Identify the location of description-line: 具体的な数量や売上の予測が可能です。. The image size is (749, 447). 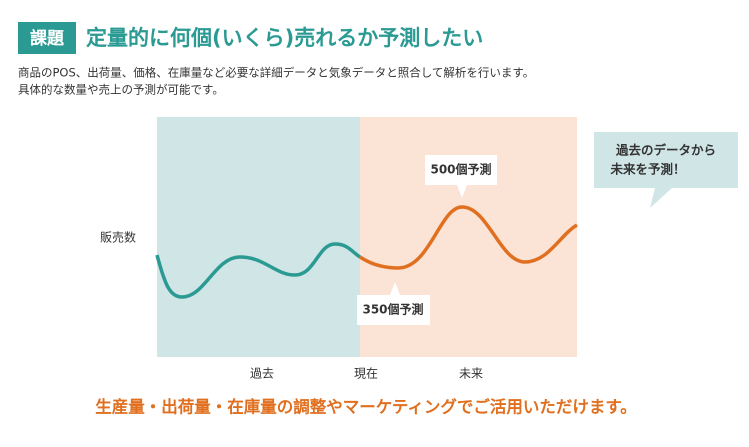
(121, 90).